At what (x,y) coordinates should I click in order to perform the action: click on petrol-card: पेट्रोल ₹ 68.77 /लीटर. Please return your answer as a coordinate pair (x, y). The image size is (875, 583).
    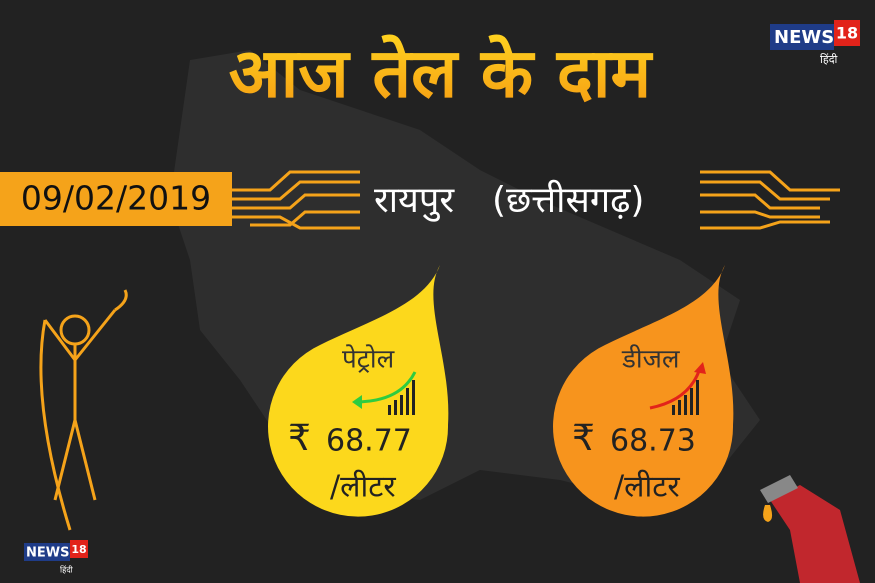
    Looking at the image, I should click on (358, 391).